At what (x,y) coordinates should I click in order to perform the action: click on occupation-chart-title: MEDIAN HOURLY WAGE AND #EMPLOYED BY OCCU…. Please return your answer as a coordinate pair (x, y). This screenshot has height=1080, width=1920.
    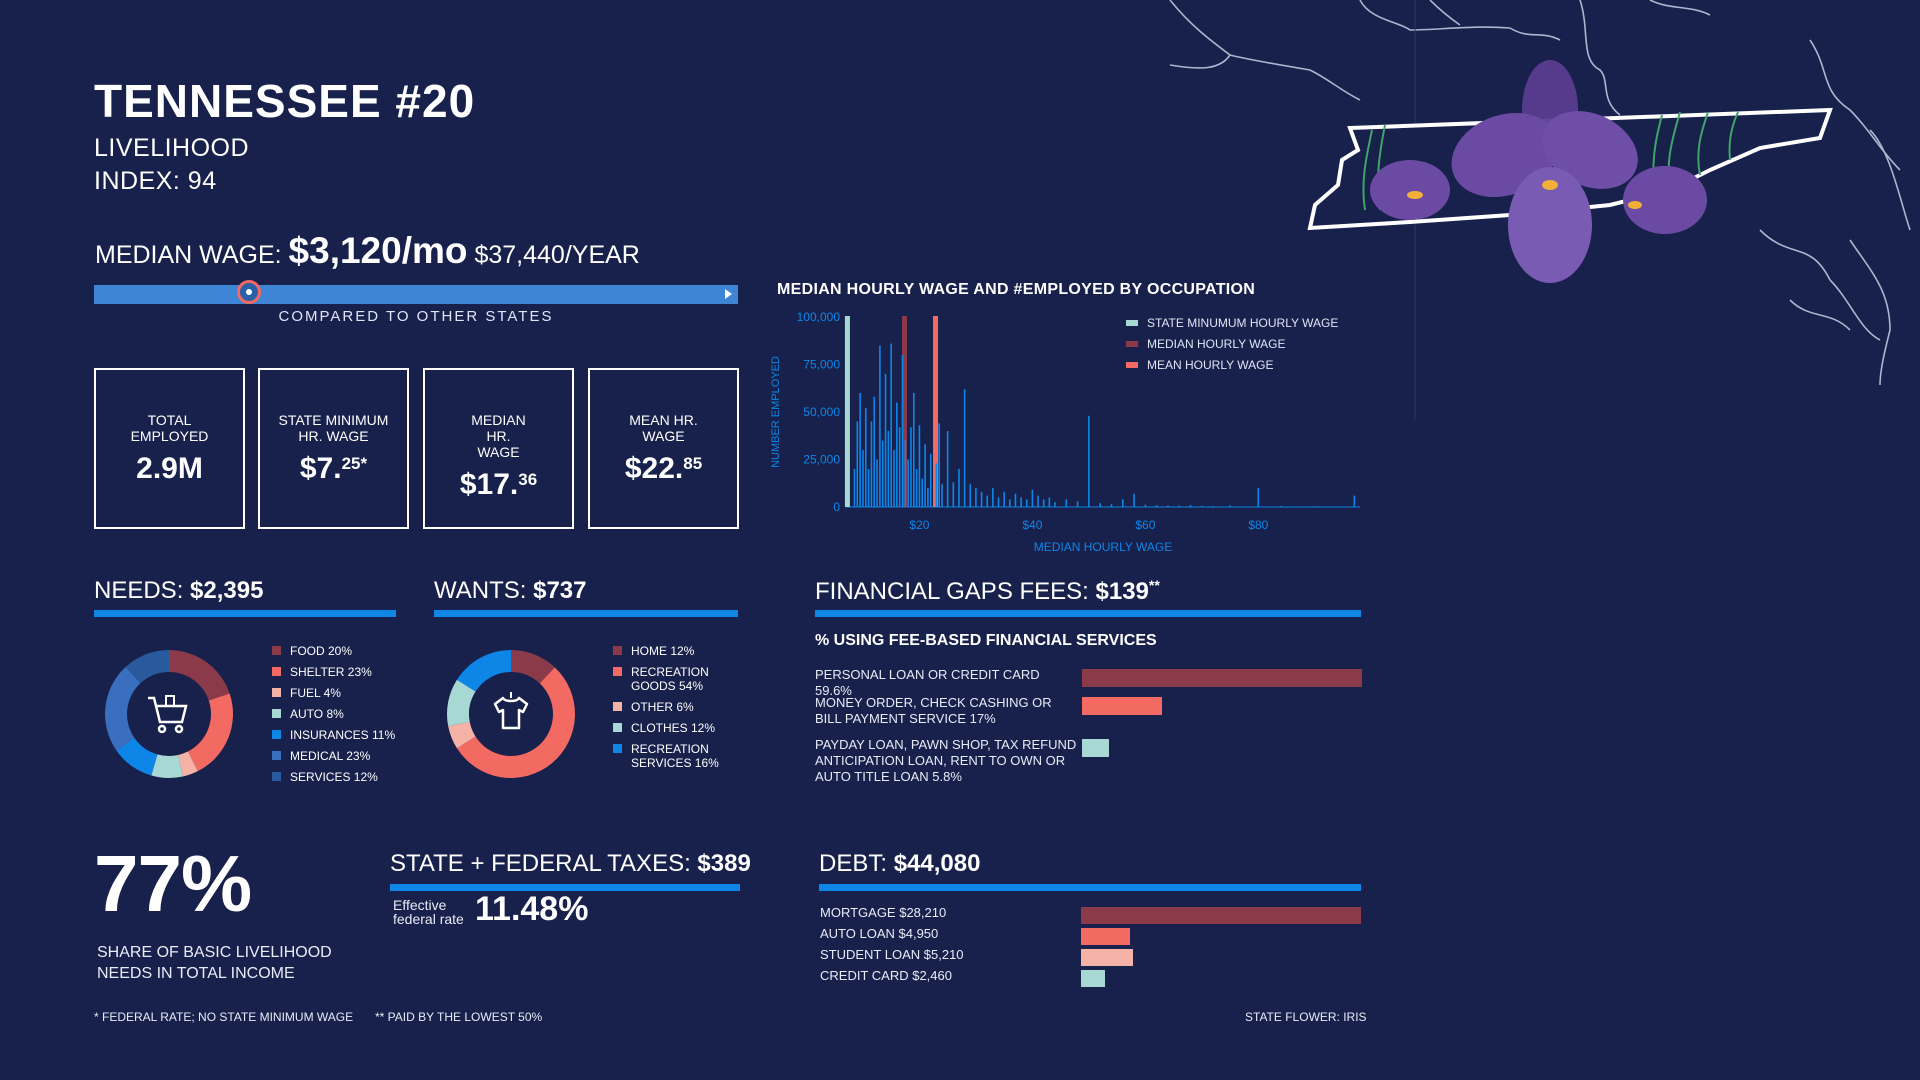
    Looking at the image, I should click on (1016, 289).